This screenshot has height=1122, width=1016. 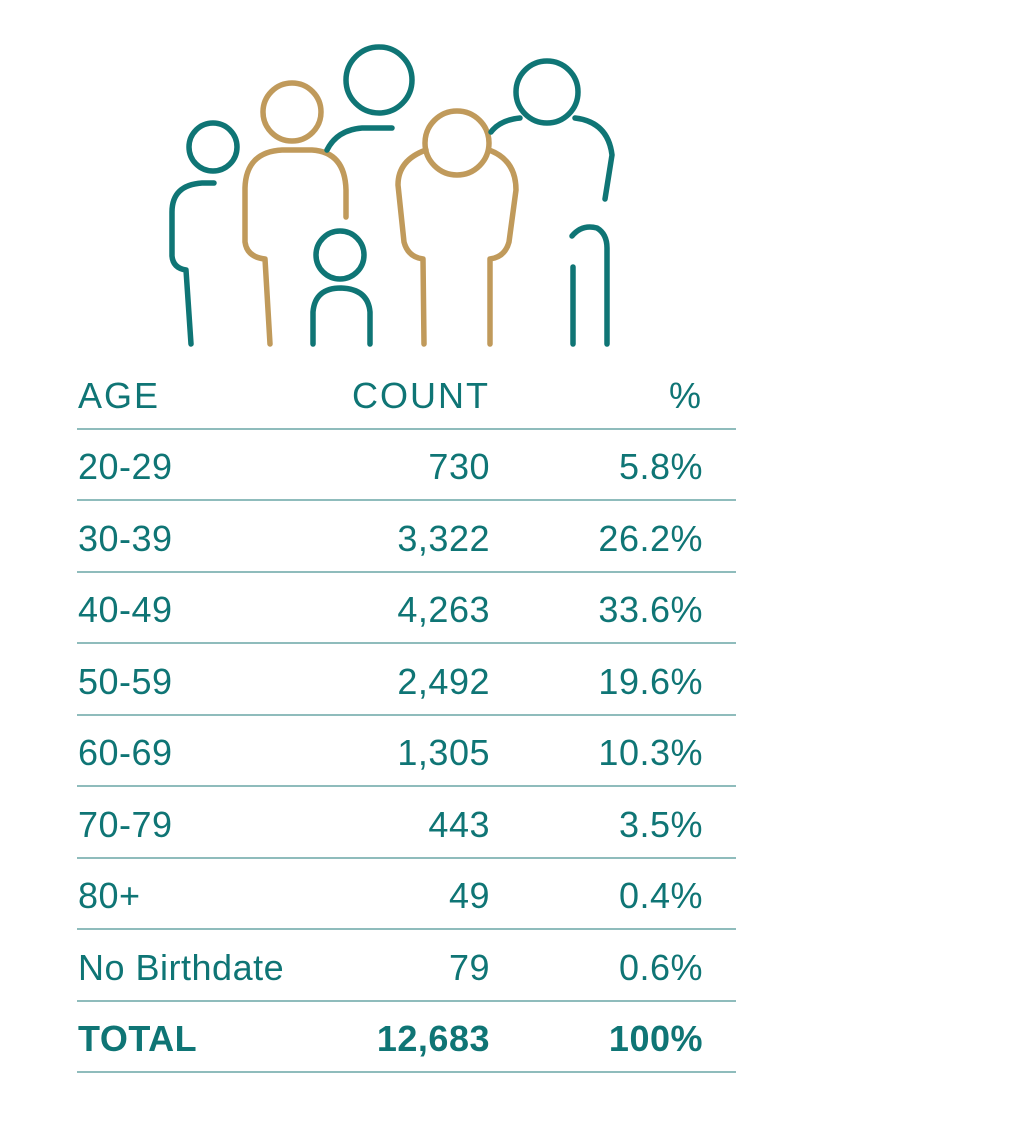 I want to click on table-row: No Birthdate 79 0.6%, so click(x=406, y=966).